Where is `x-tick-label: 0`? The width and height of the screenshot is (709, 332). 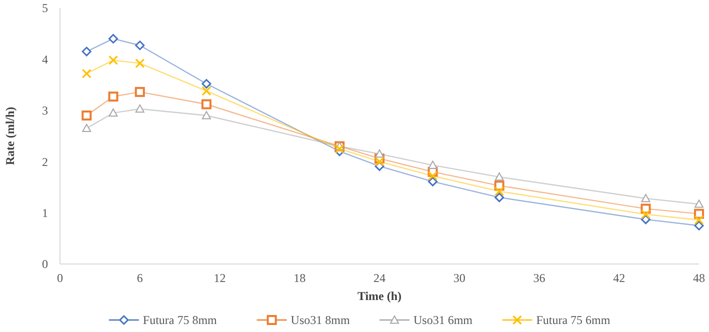 x-tick-label: 0 is located at coordinates (60, 278).